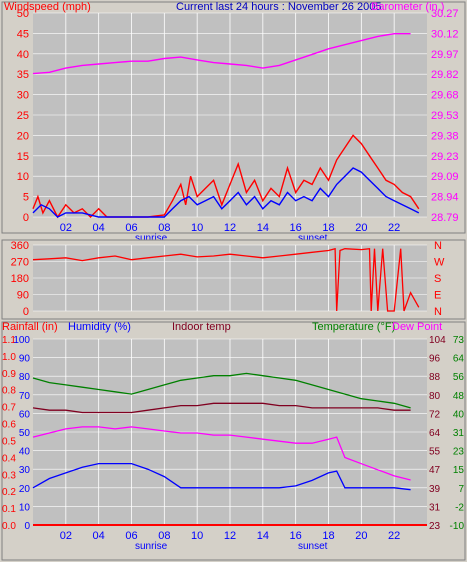 This screenshot has height=562, width=467. I want to click on temperature-tick-label: 31, so click(435, 507).